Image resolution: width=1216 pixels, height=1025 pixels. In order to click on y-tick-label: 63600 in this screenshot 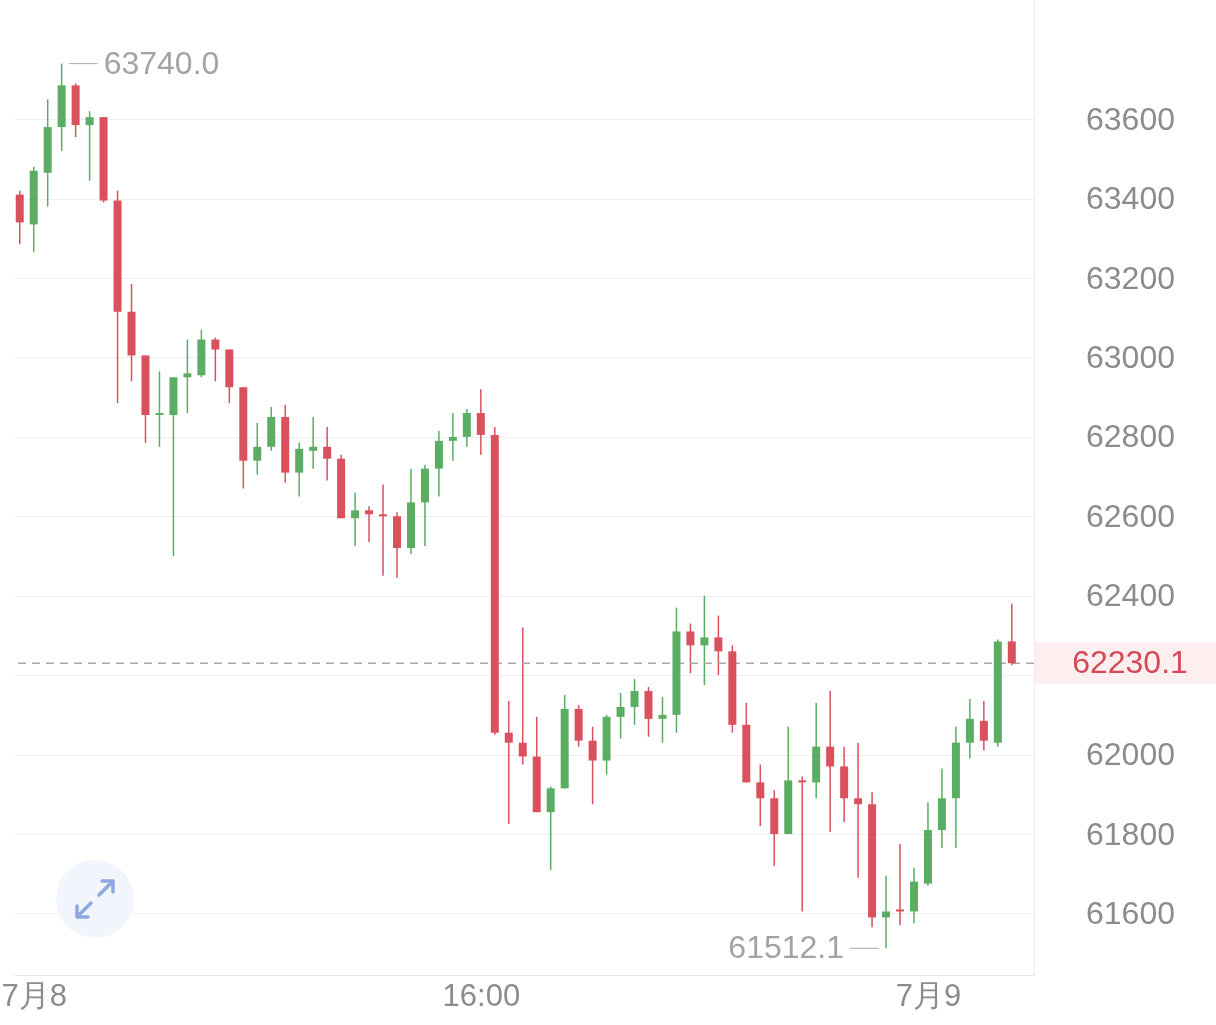, I will do `click(1130, 118)`.